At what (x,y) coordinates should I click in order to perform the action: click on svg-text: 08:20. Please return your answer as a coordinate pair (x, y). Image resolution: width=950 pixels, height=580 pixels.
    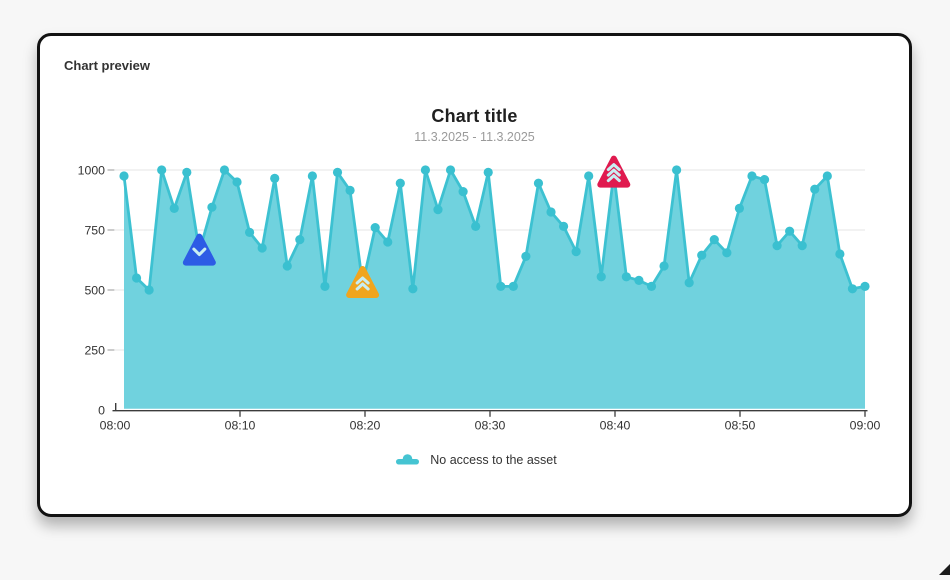
    Looking at the image, I should click on (365, 426).